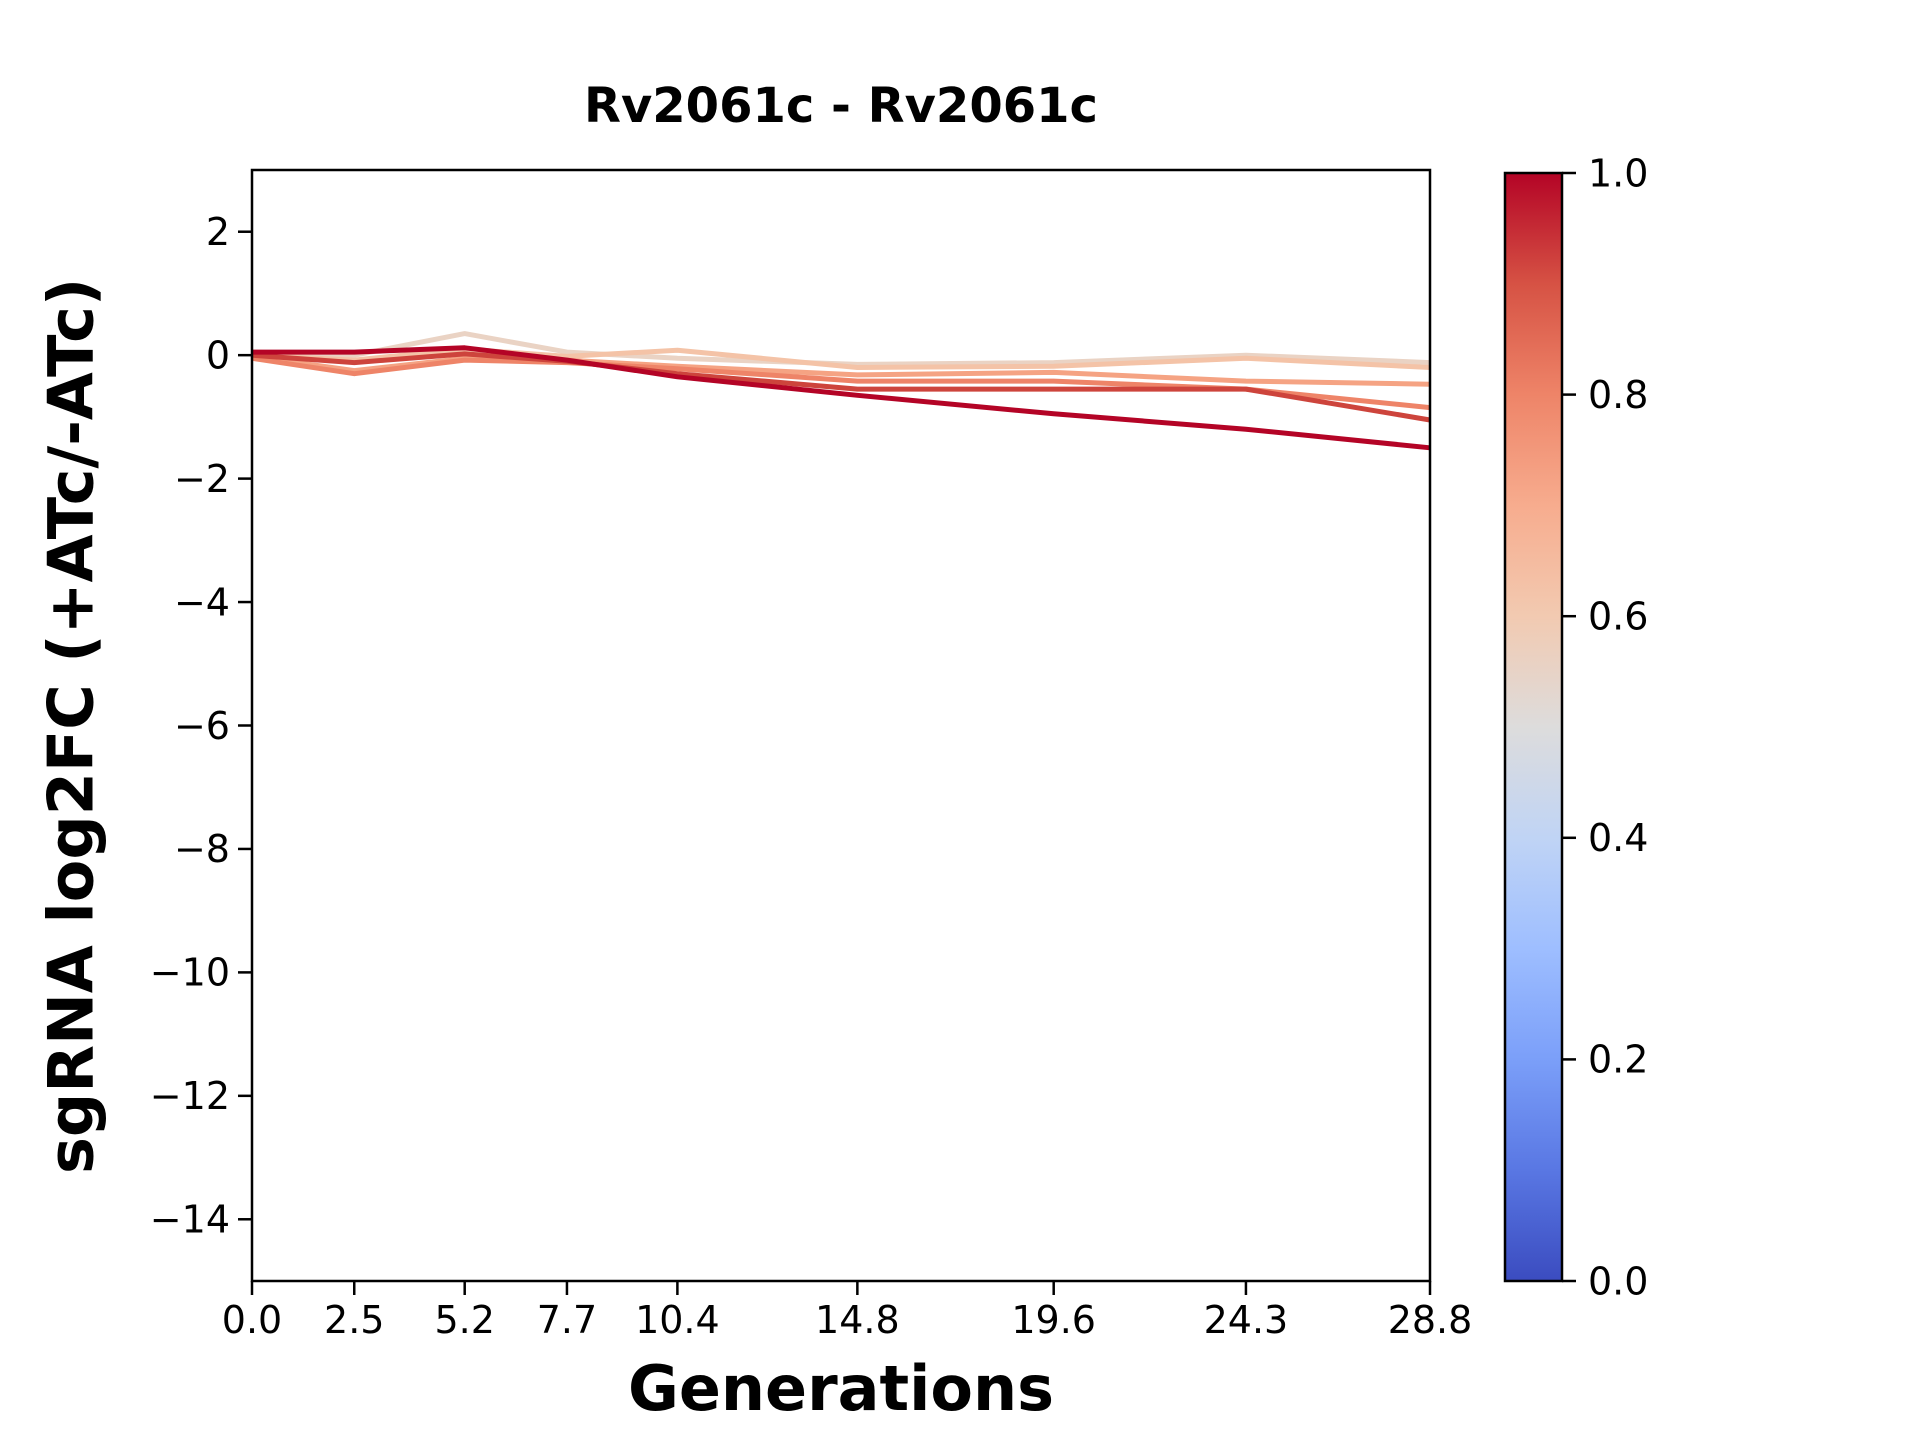 This screenshot has width=1920, height=1440. I want to click on y-tick-label: −8, so click(202, 849).